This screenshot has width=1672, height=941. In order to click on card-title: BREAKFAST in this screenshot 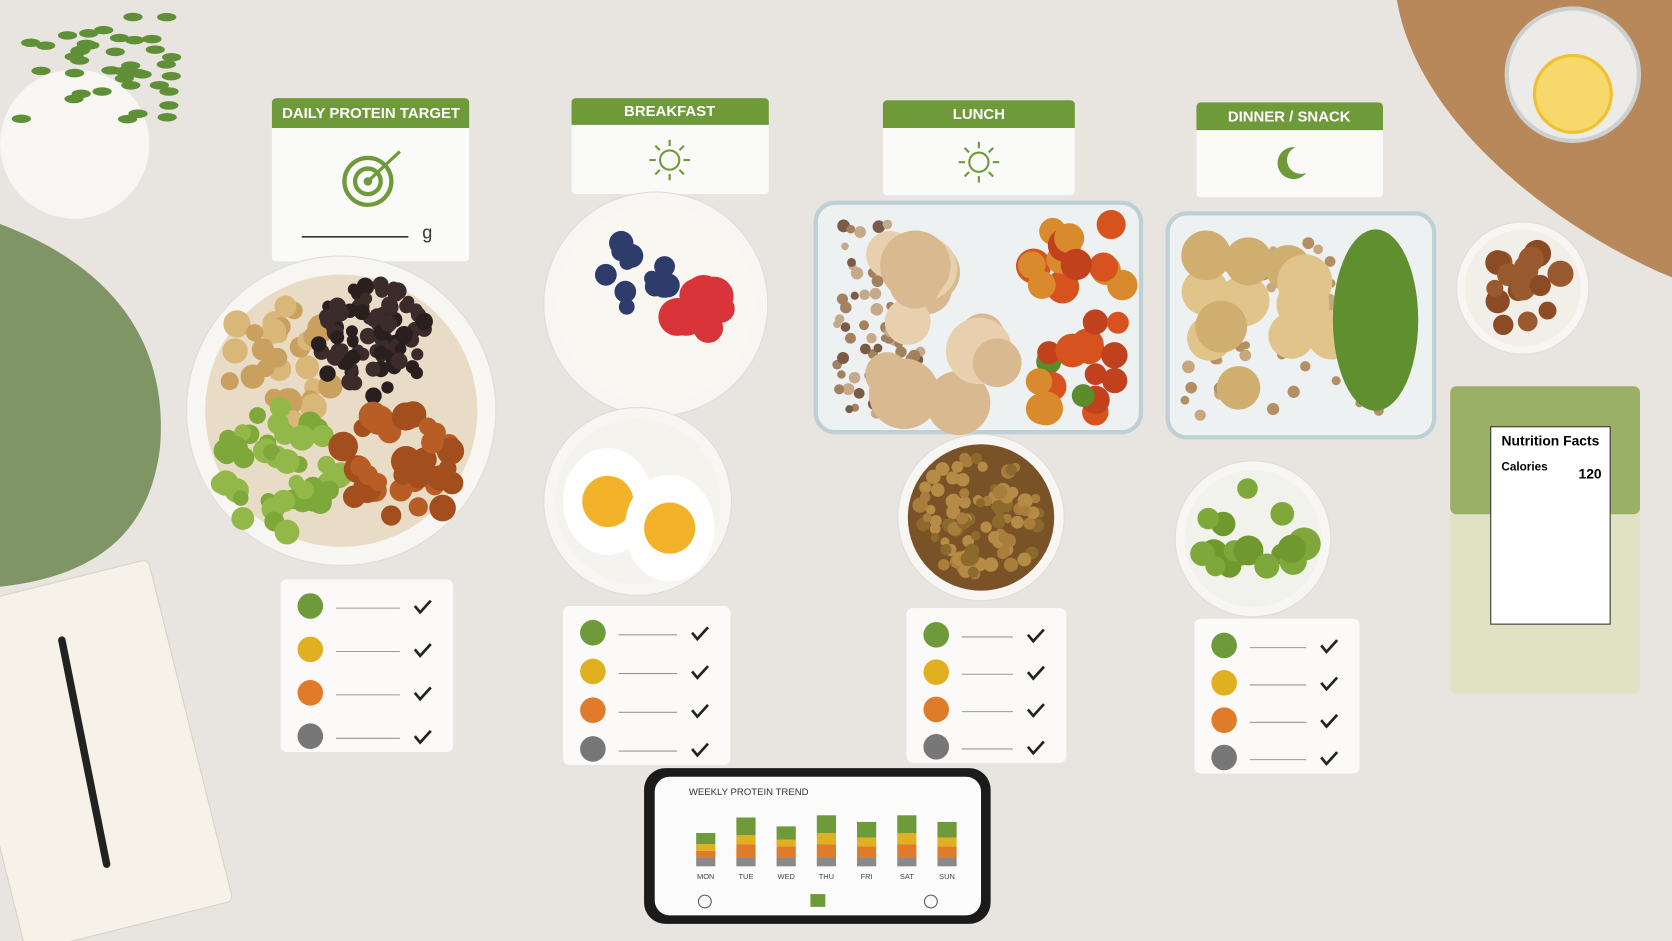, I will do `click(669, 111)`.